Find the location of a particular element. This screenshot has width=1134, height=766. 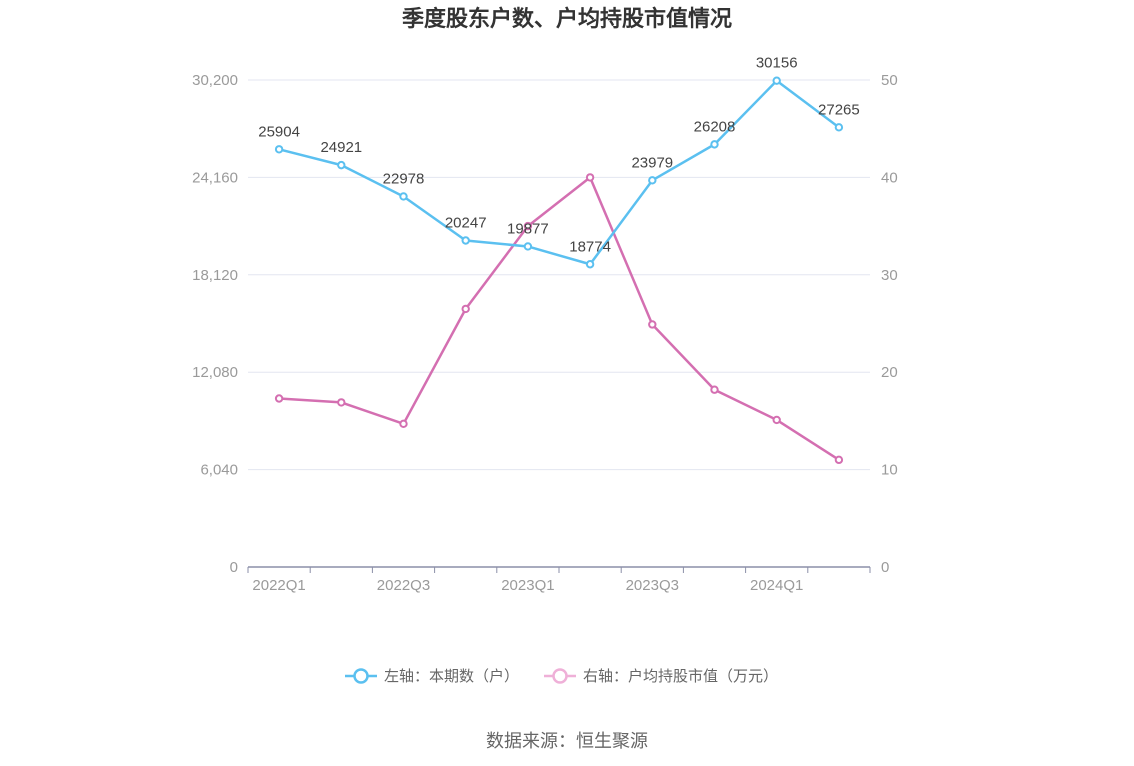

right-tick-label: 50 is located at coordinates (889, 80).